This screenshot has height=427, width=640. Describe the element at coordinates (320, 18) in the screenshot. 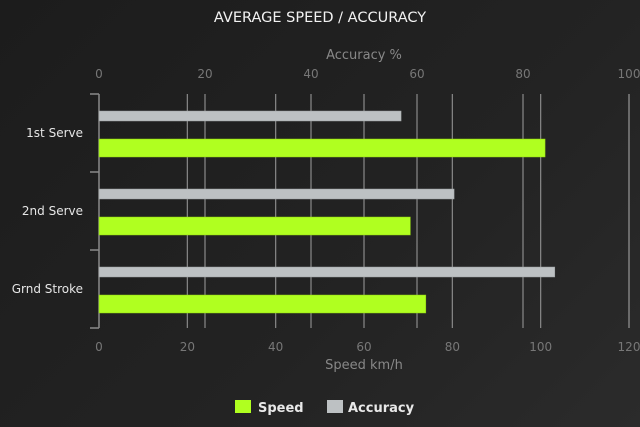

I see `chart-title: AVERAGE SPEED / ACCURACY` at that location.